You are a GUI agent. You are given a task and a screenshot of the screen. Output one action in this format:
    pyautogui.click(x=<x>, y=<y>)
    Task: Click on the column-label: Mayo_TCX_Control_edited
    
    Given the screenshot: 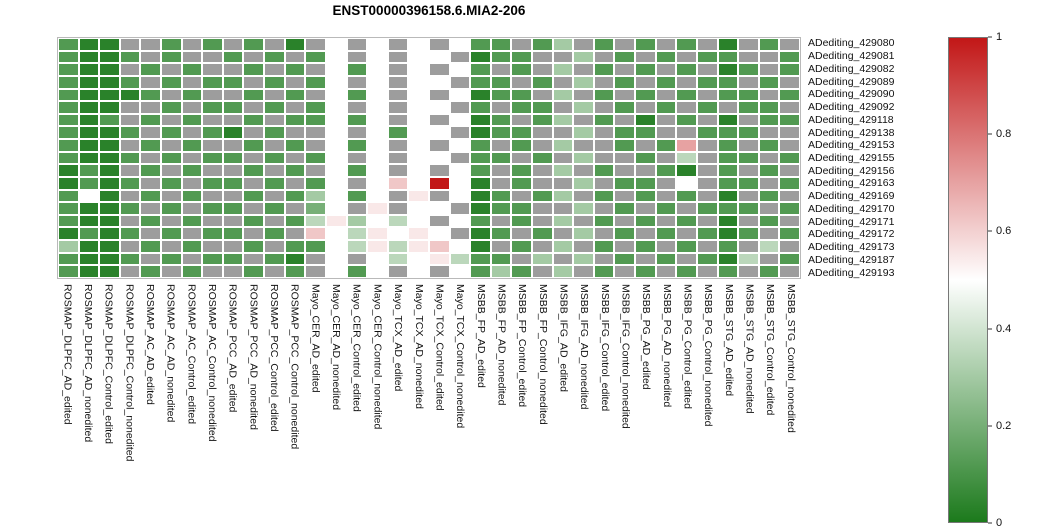 What is the action you would take?
    pyautogui.click(x=439, y=347)
    